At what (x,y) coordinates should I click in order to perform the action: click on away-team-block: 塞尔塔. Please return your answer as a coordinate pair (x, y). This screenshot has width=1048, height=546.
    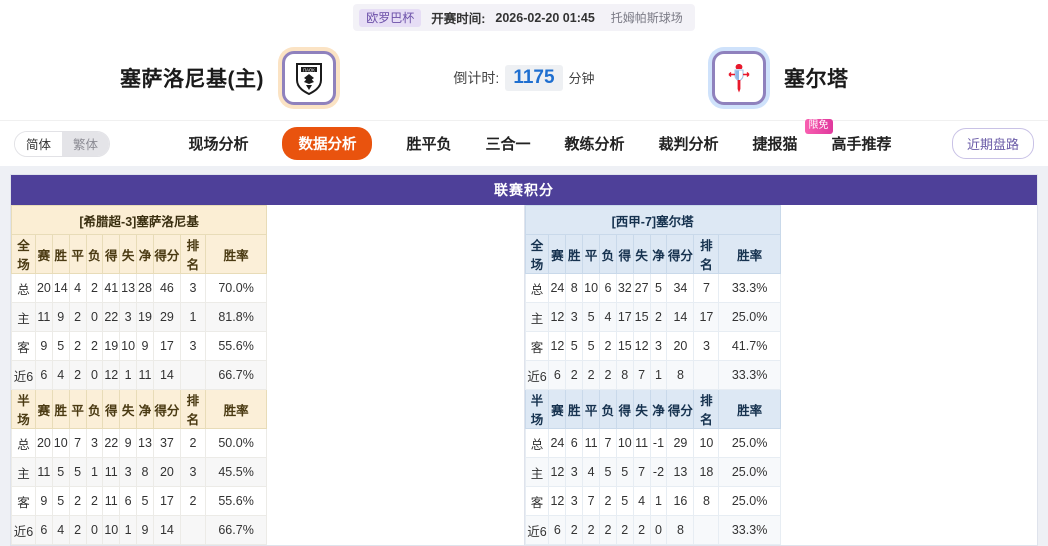
    Looking at the image, I should click on (878, 77).